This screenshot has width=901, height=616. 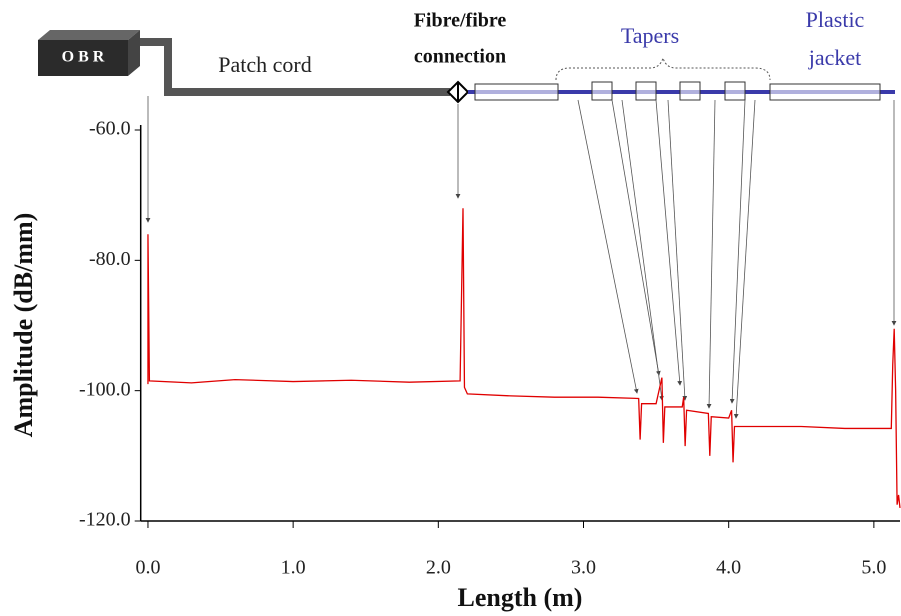 I want to click on patch-cord, so click(x=295, y=67).